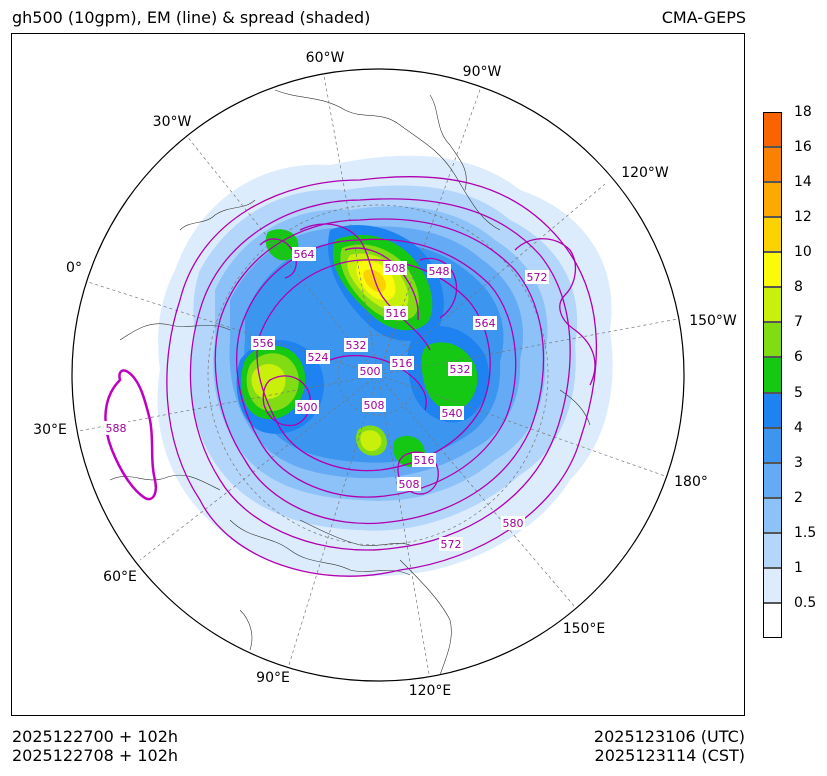 Image resolution: width=827 pixels, height=776 pixels. What do you see at coordinates (805, 532) in the screenshot?
I see `colorbar-tick-label: 1.5` at bounding box center [805, 532].